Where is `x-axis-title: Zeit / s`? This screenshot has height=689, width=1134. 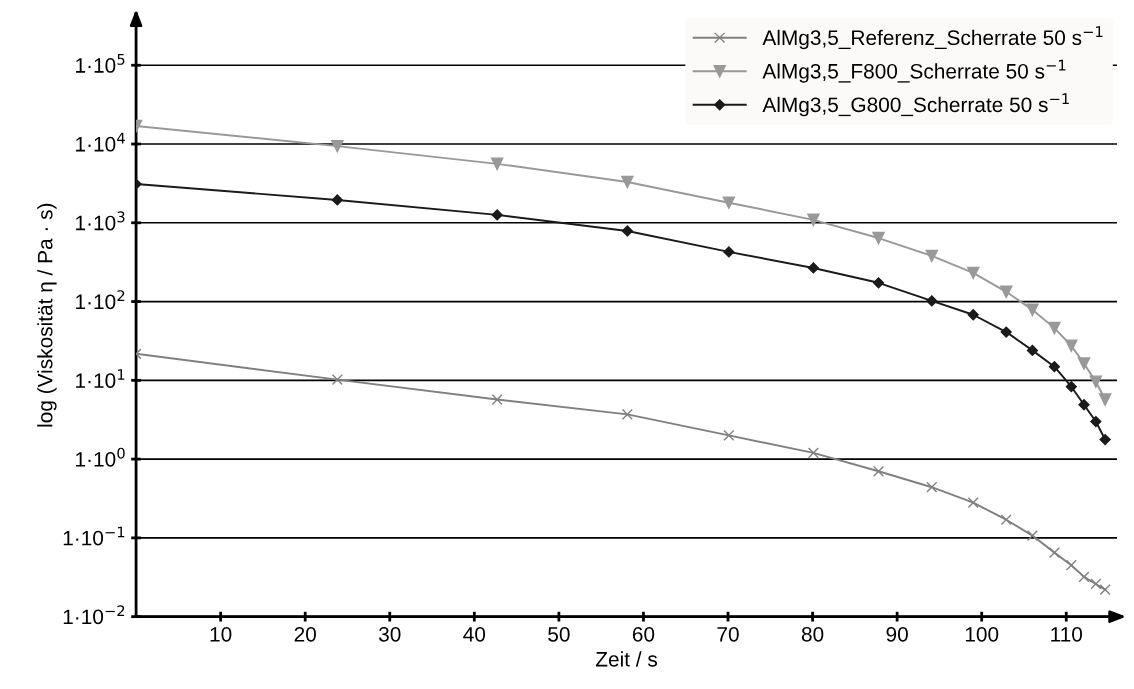
x-axis-title: Zeit / s is located at coordinates (626, 659).